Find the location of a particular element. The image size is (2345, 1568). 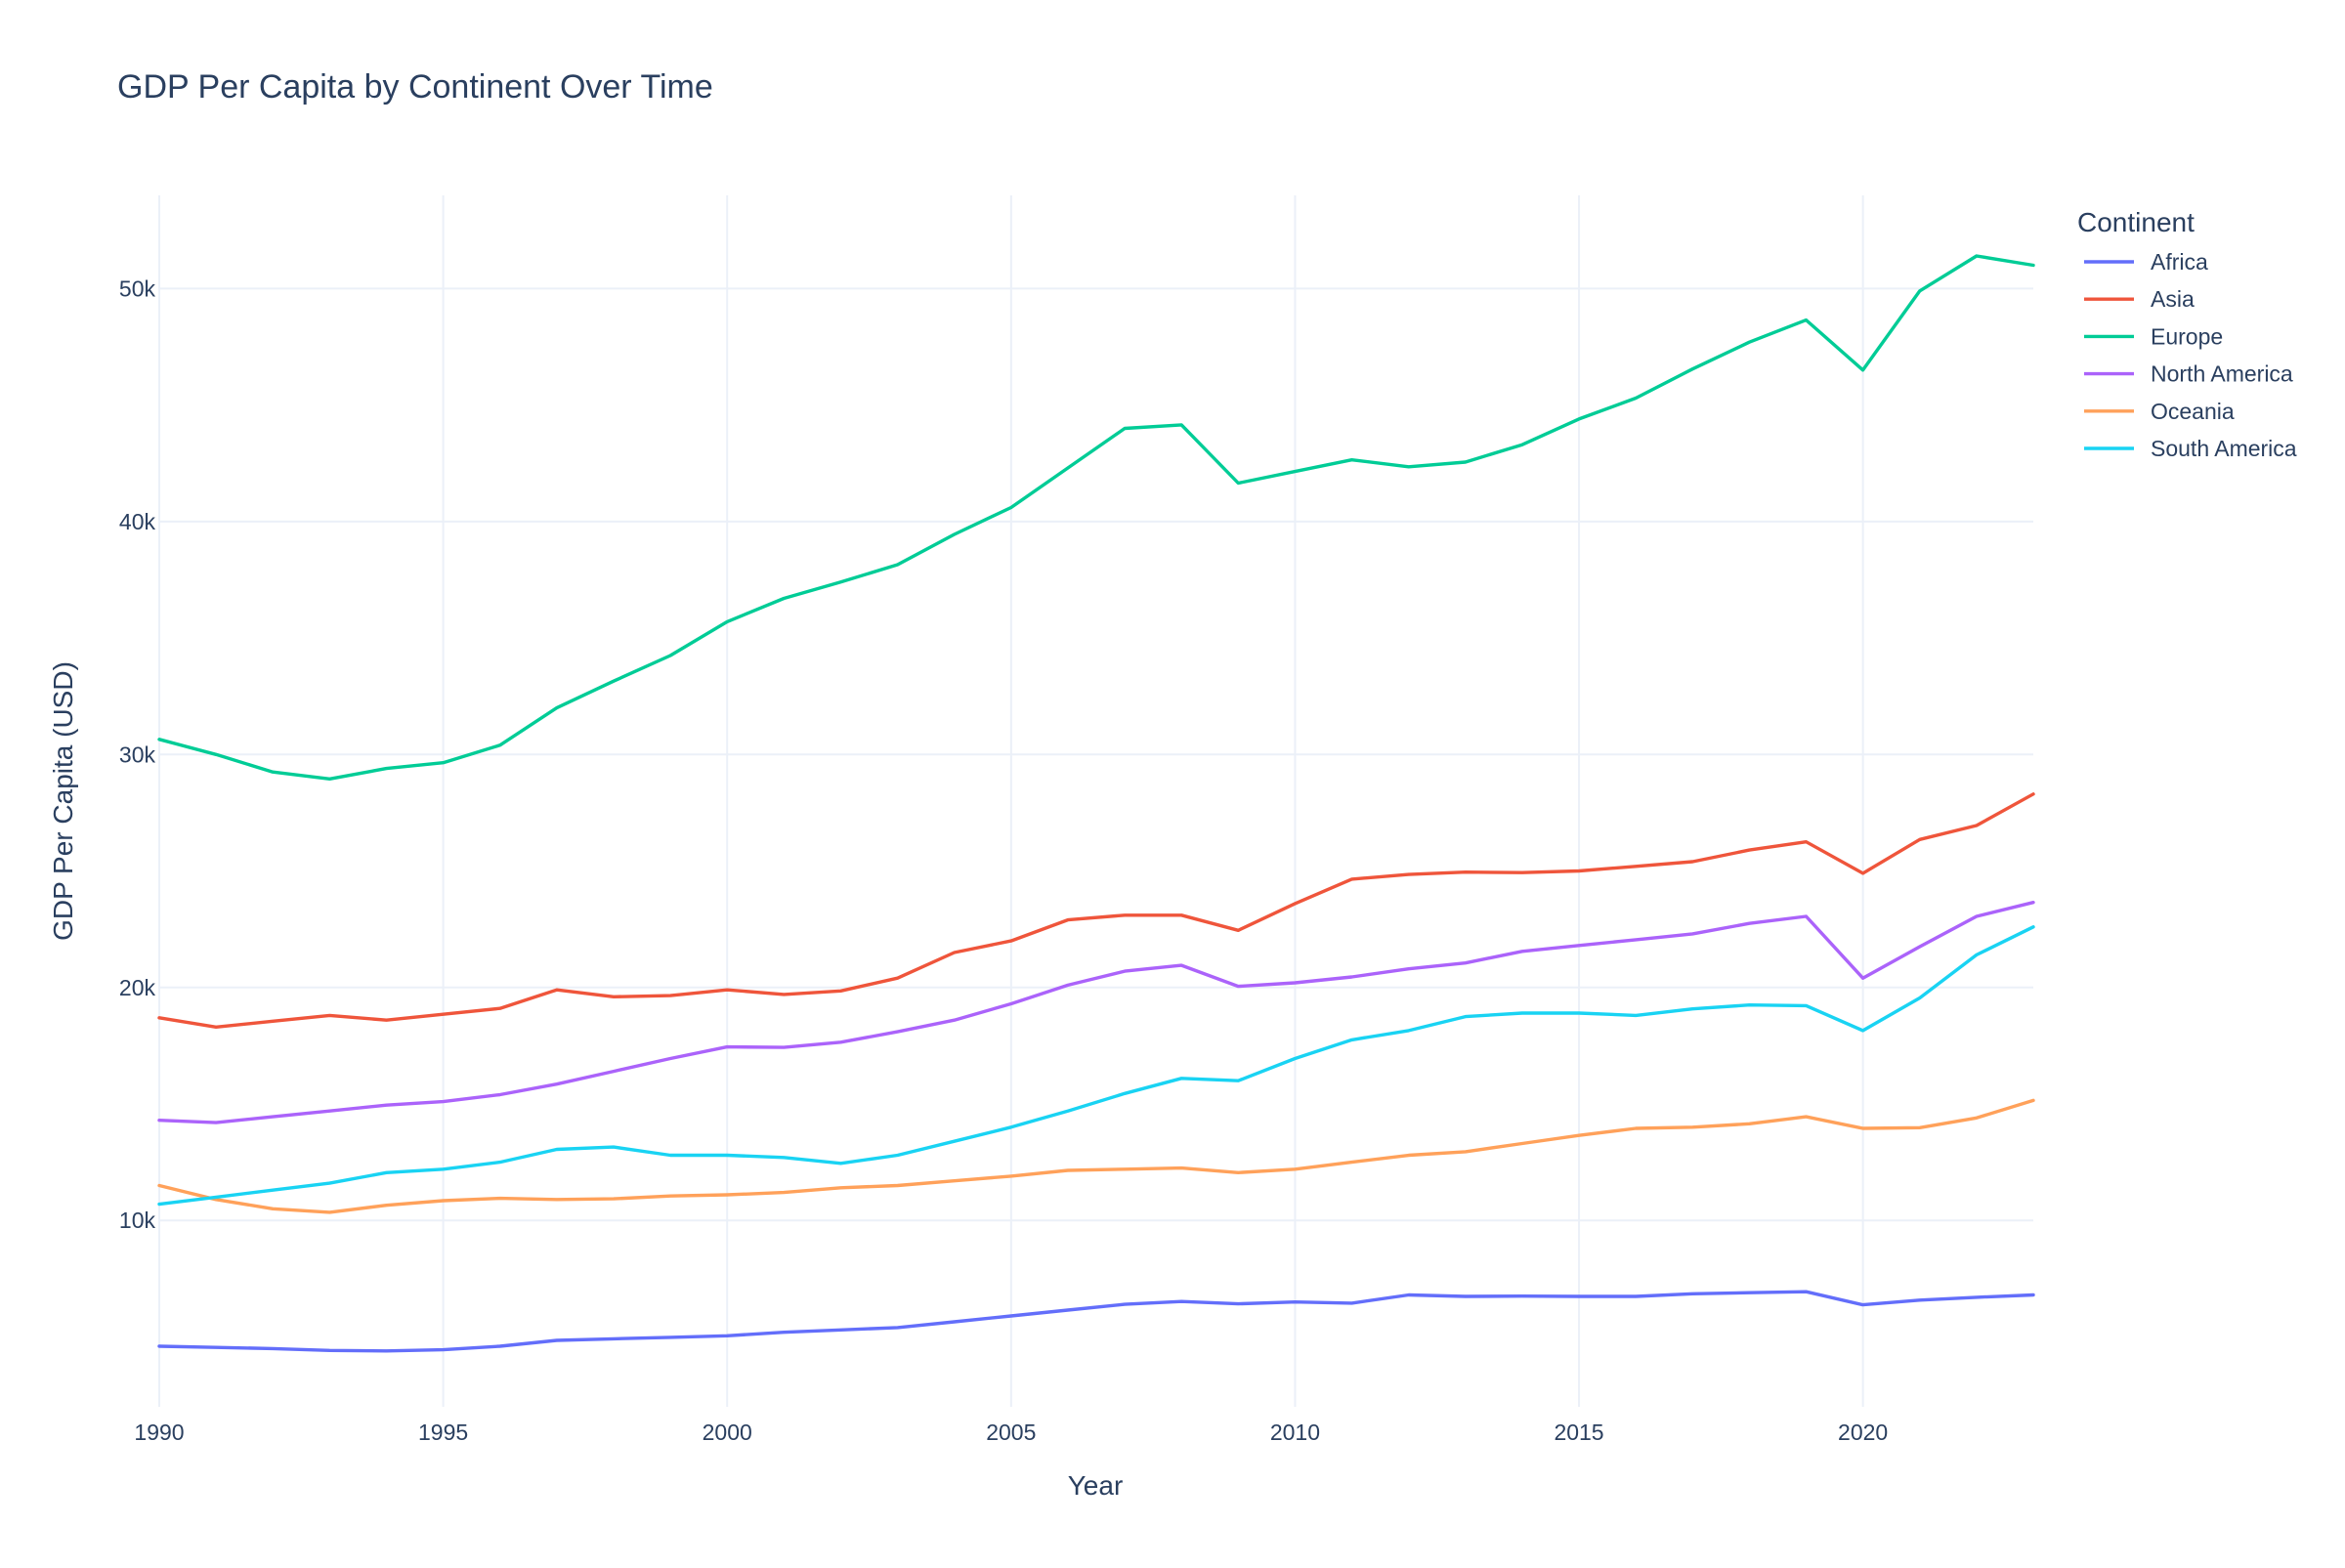

legend-label: Oceania is located at coordinates (2193, 411).